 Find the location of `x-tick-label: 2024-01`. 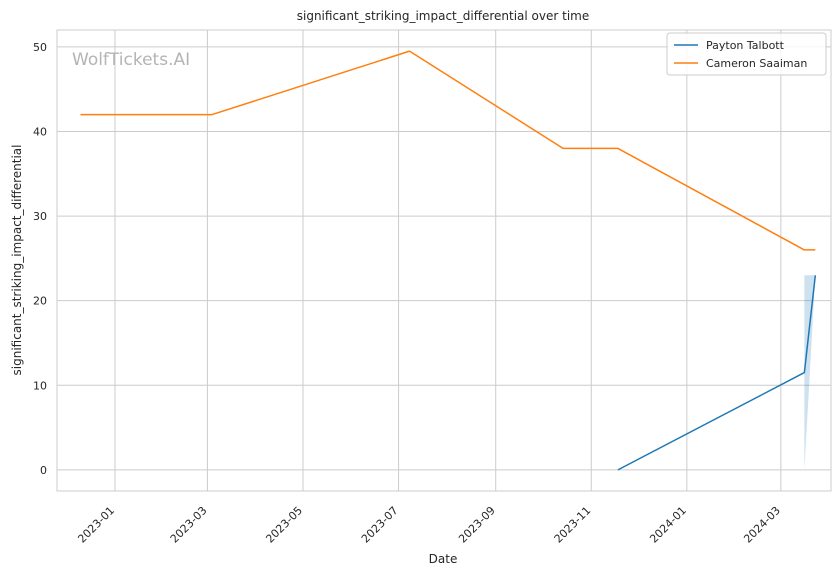

x-tick-label: 2024-01 is located at coordinates (668, 525).